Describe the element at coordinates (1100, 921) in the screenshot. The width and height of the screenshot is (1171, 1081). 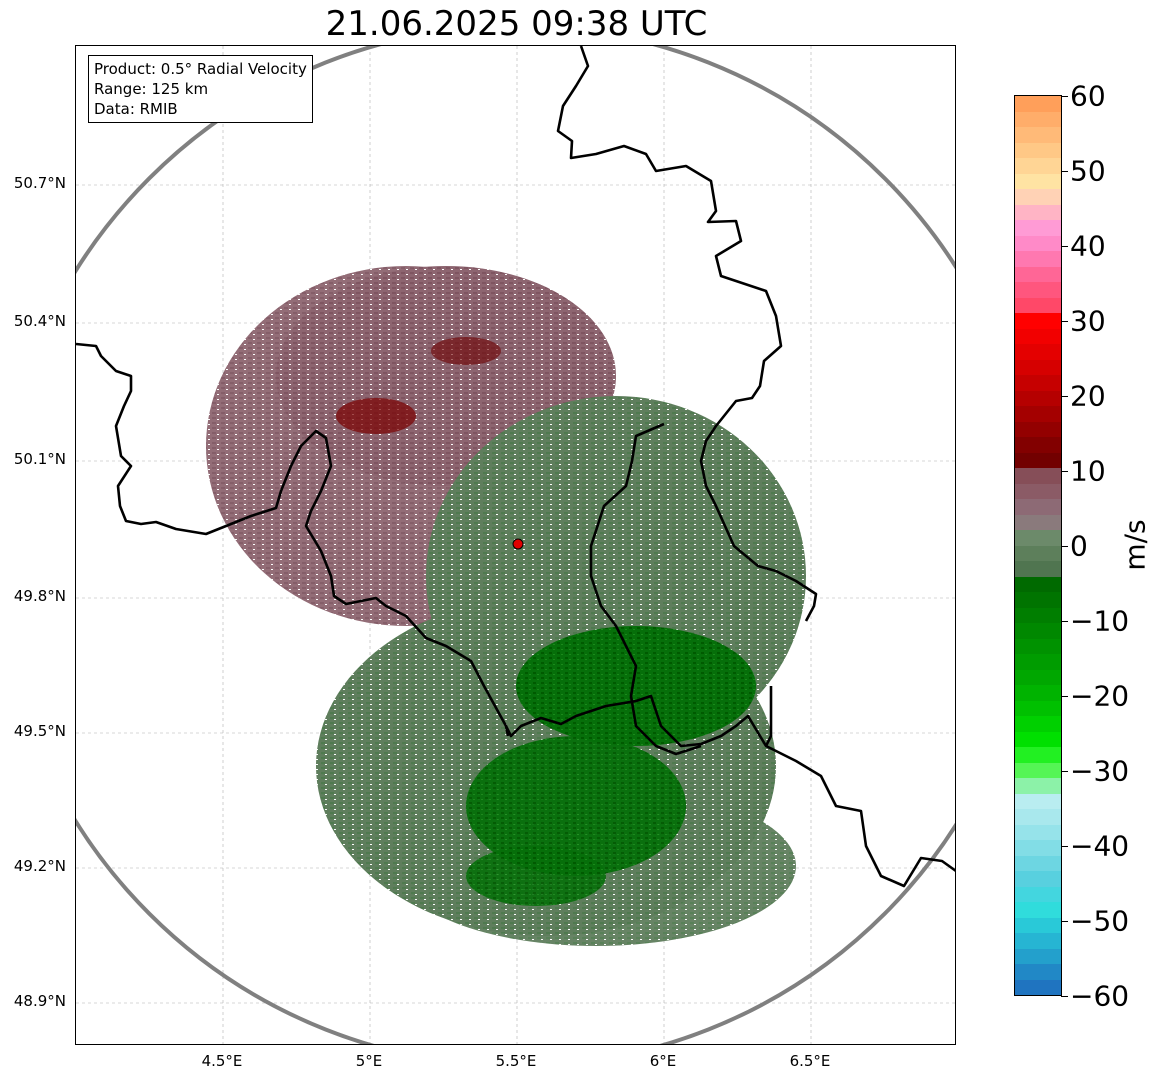
I see `colorbar-tick-label: −50` at that location.